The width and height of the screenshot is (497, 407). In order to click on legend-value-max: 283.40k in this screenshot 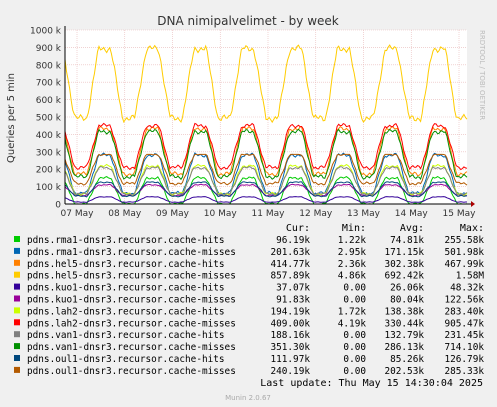, I will do `click(464, 311)`.